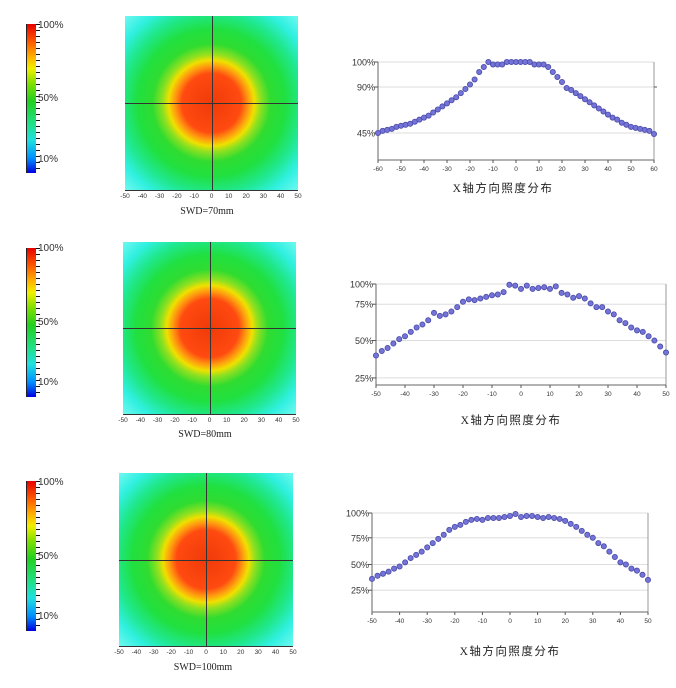  I want to click on heatmap-x-tick-label: -20, so click(177, 196).